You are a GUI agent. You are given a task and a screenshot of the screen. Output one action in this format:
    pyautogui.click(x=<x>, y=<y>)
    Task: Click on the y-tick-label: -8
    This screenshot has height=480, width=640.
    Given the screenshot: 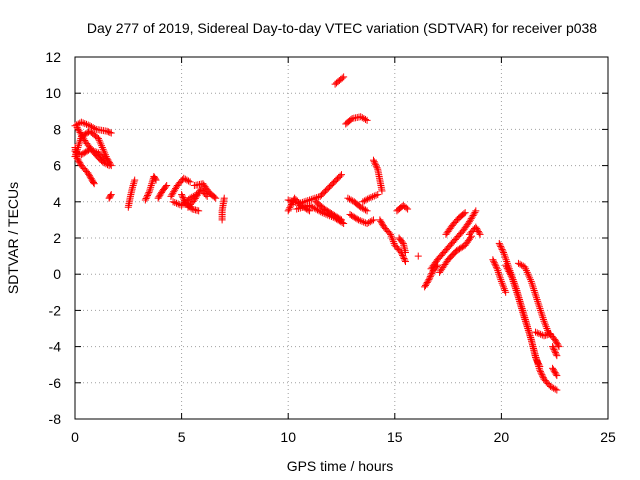 What is the action you would take?
    pyautogui.click(x=55, y=419)
    